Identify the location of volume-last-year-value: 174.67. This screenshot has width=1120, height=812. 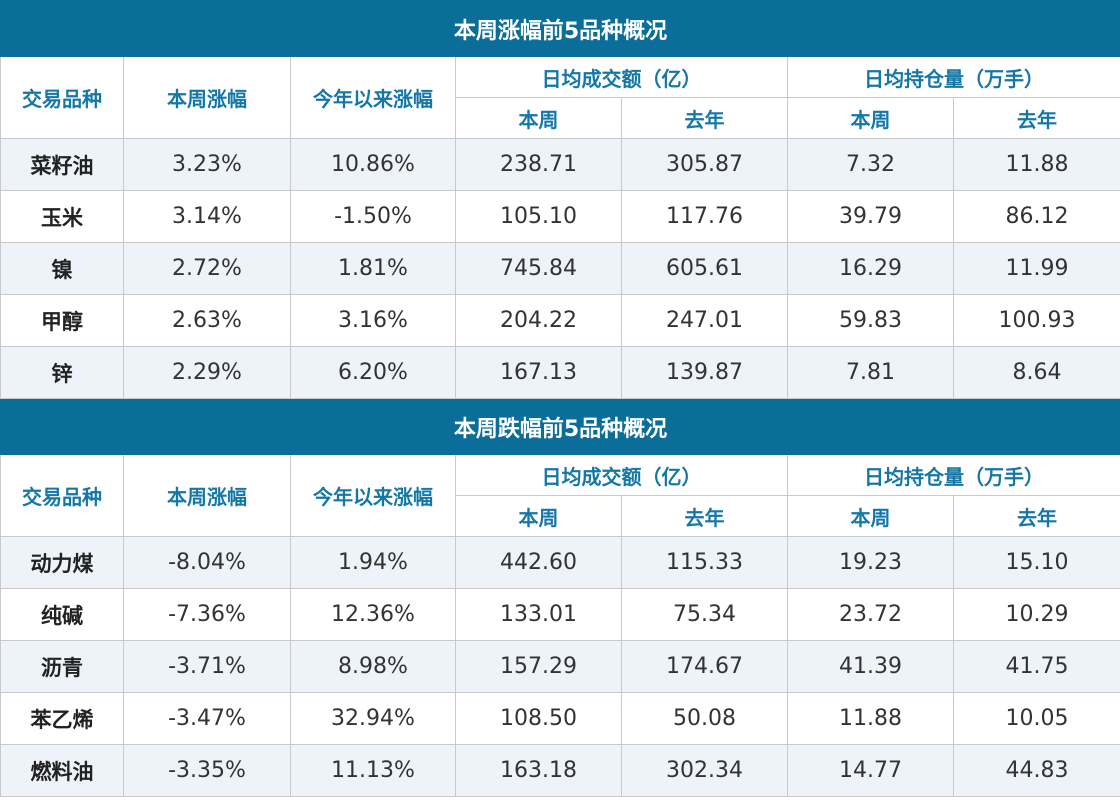
(704, 666).